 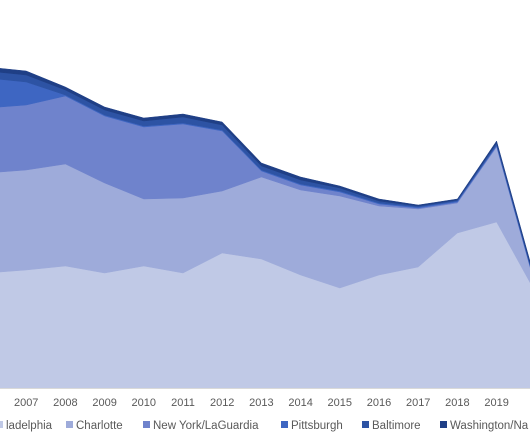 What do you see at coordinates (26, 403) in the screenshot?
I see `x-tick-label-2007: 2007` at bounding box center [26, 403].